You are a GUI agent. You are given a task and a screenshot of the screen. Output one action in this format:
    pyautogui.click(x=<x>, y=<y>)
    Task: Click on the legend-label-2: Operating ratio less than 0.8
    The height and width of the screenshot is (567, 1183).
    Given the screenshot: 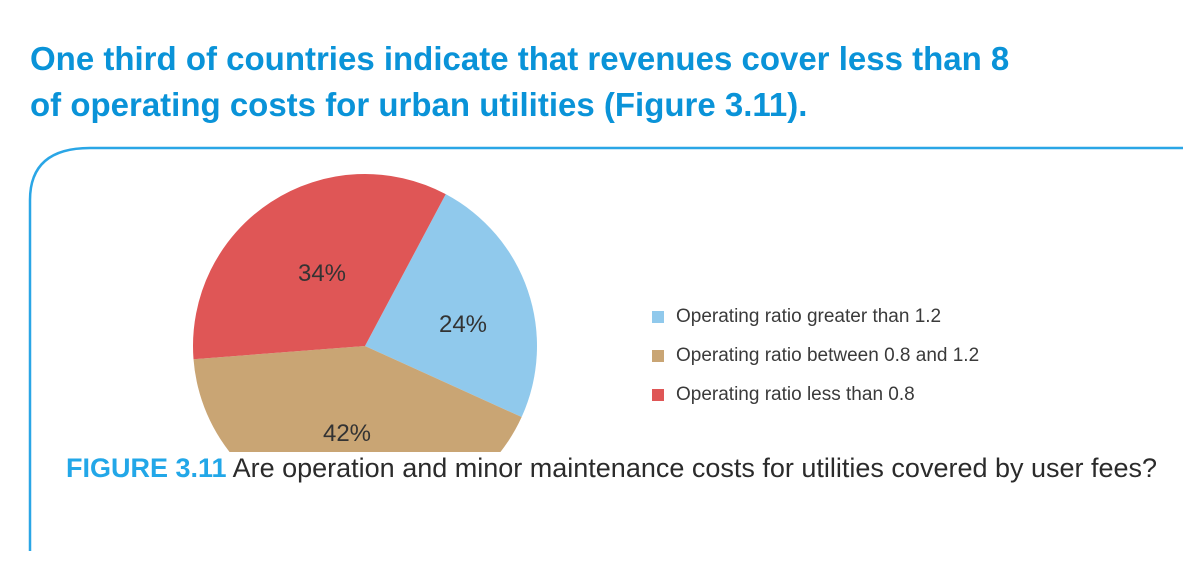 What is the action you would take?
    pyautogui.click(x=795, y=394)
    